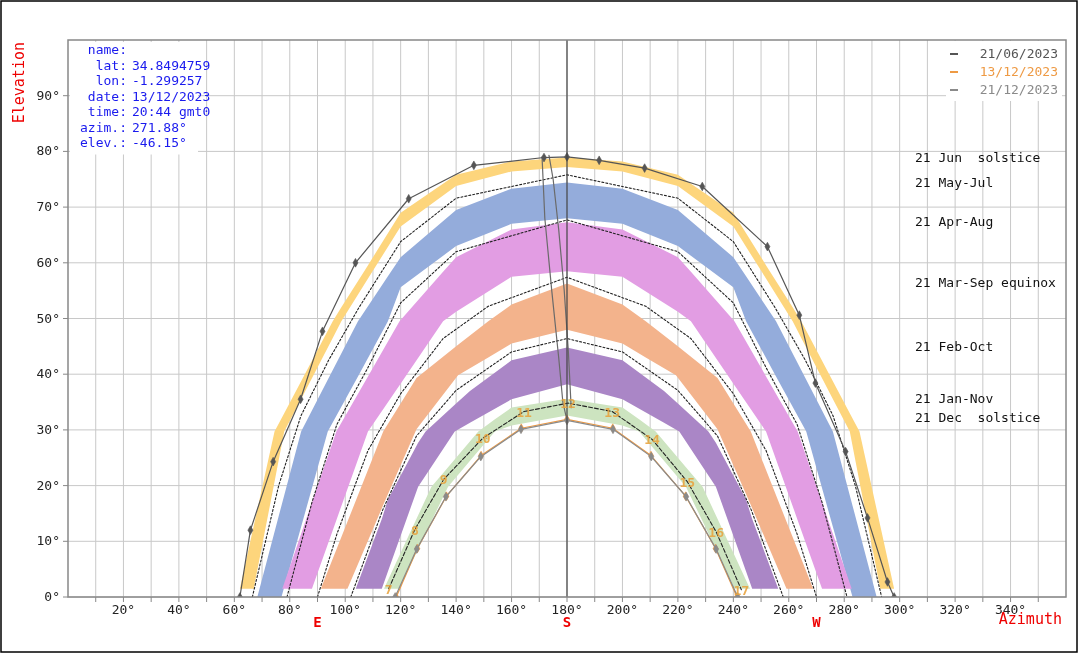 Image resolution: width=1078 pixels, height=653 pixels. Describe the element at coordinates (733, 609) in the screenshot. I see `x-tick-label: 240°` at that location.